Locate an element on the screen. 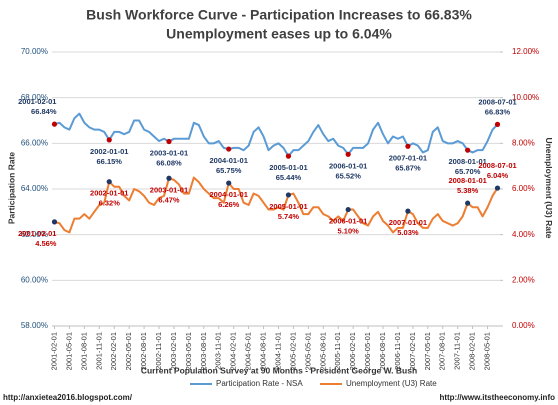 The image size is (558, 405). annotation-value: 5.38% is located at coordinates (468, 190).